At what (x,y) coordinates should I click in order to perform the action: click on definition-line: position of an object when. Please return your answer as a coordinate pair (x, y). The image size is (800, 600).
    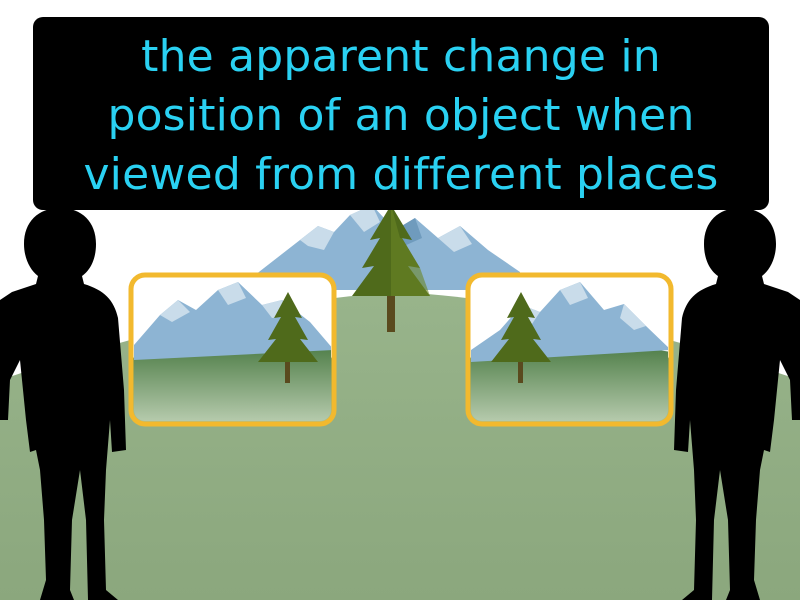
    Looking at the image, I should click on (401, 115).